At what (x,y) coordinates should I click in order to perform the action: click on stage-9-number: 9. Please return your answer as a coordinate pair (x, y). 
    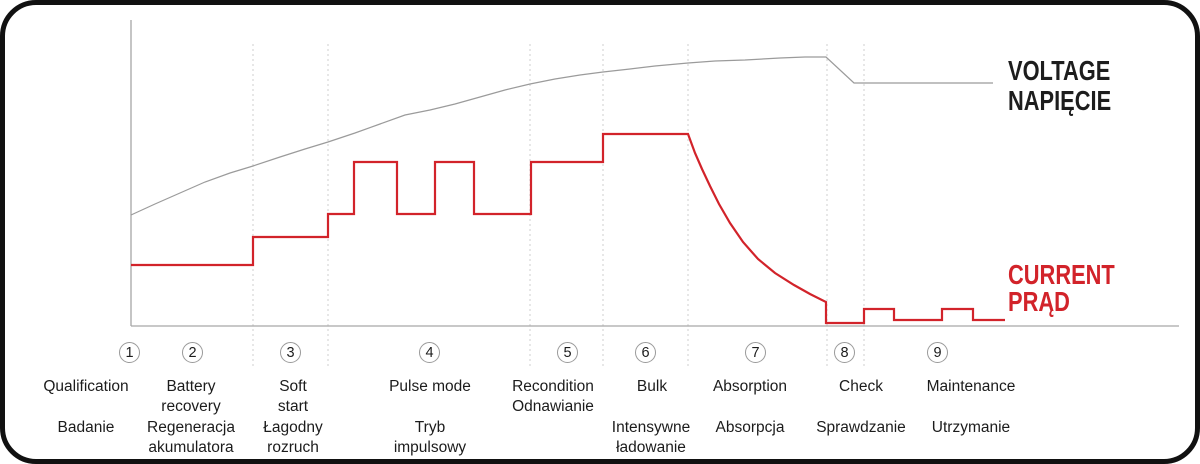
    Looking at the image, I should click on (937, 352).